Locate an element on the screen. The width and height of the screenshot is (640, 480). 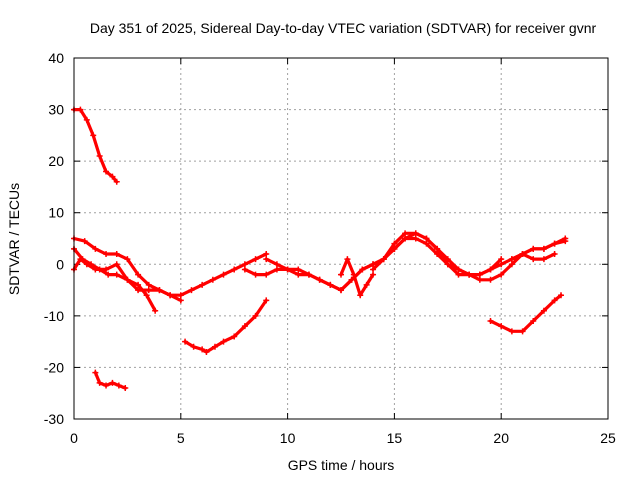
y-tick-label: 10 is located at coordinates (56, 213).